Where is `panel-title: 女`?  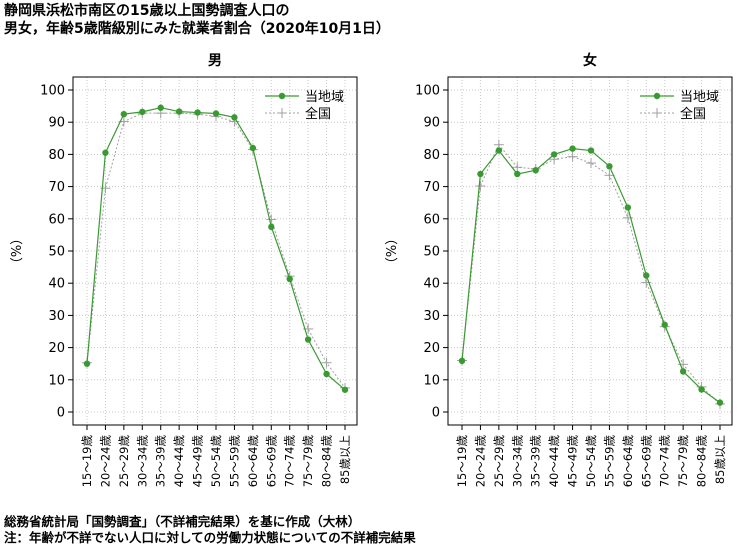
panel-title: 女 is located at coordinates (590, 60).